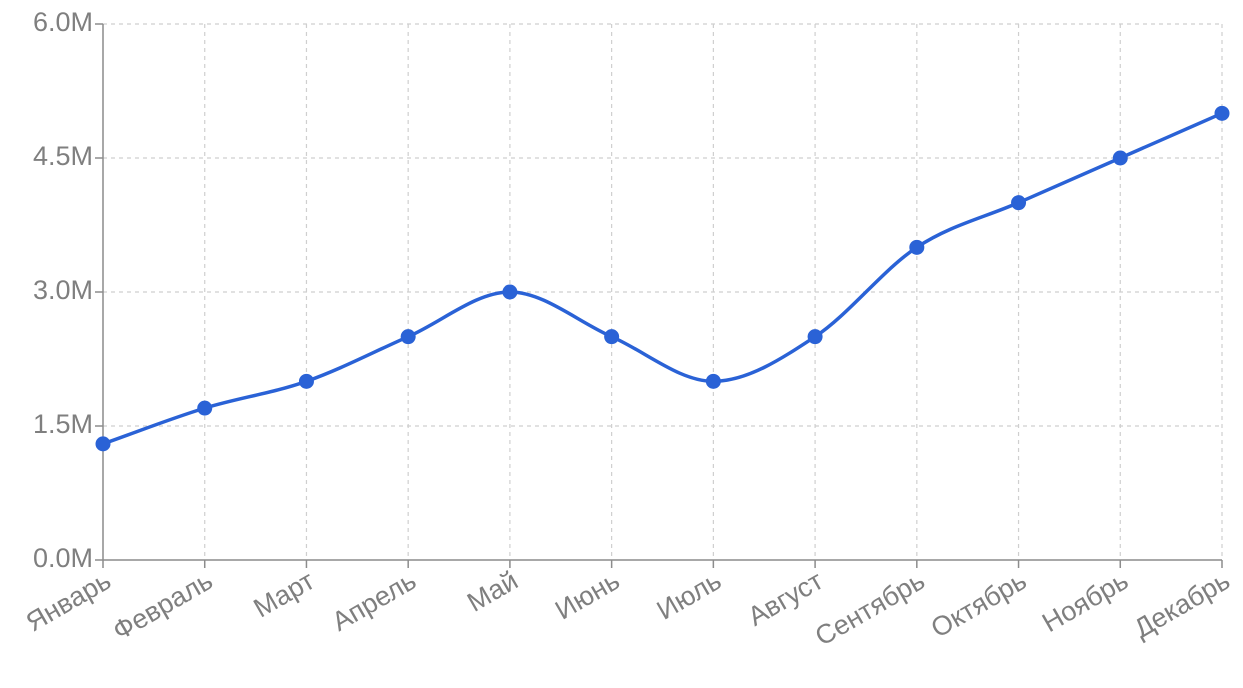 The image size is (1243, 688). What do you see at coordinates (374, 601) in the screenshot?
I see `x-tick-label: Апрель` at bounding box center [374, 601].